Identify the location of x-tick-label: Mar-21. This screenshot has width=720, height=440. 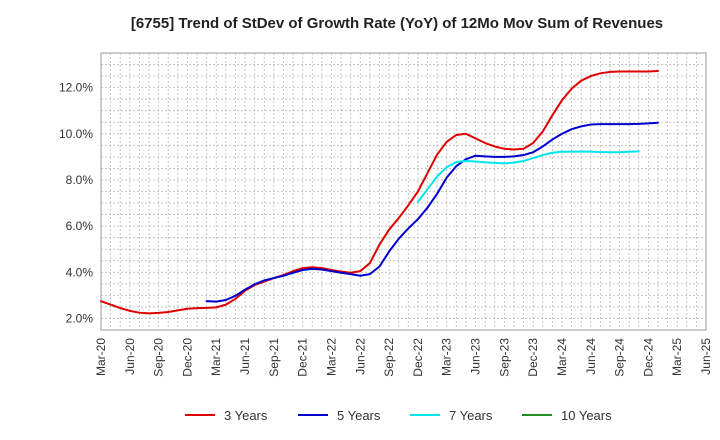
(216, 357).